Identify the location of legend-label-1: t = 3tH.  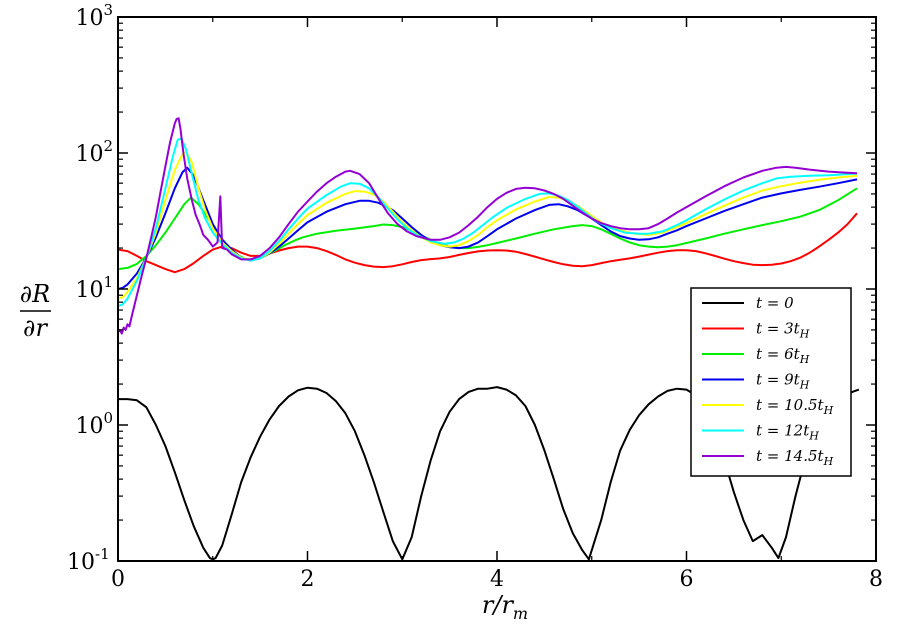
(783, 330).